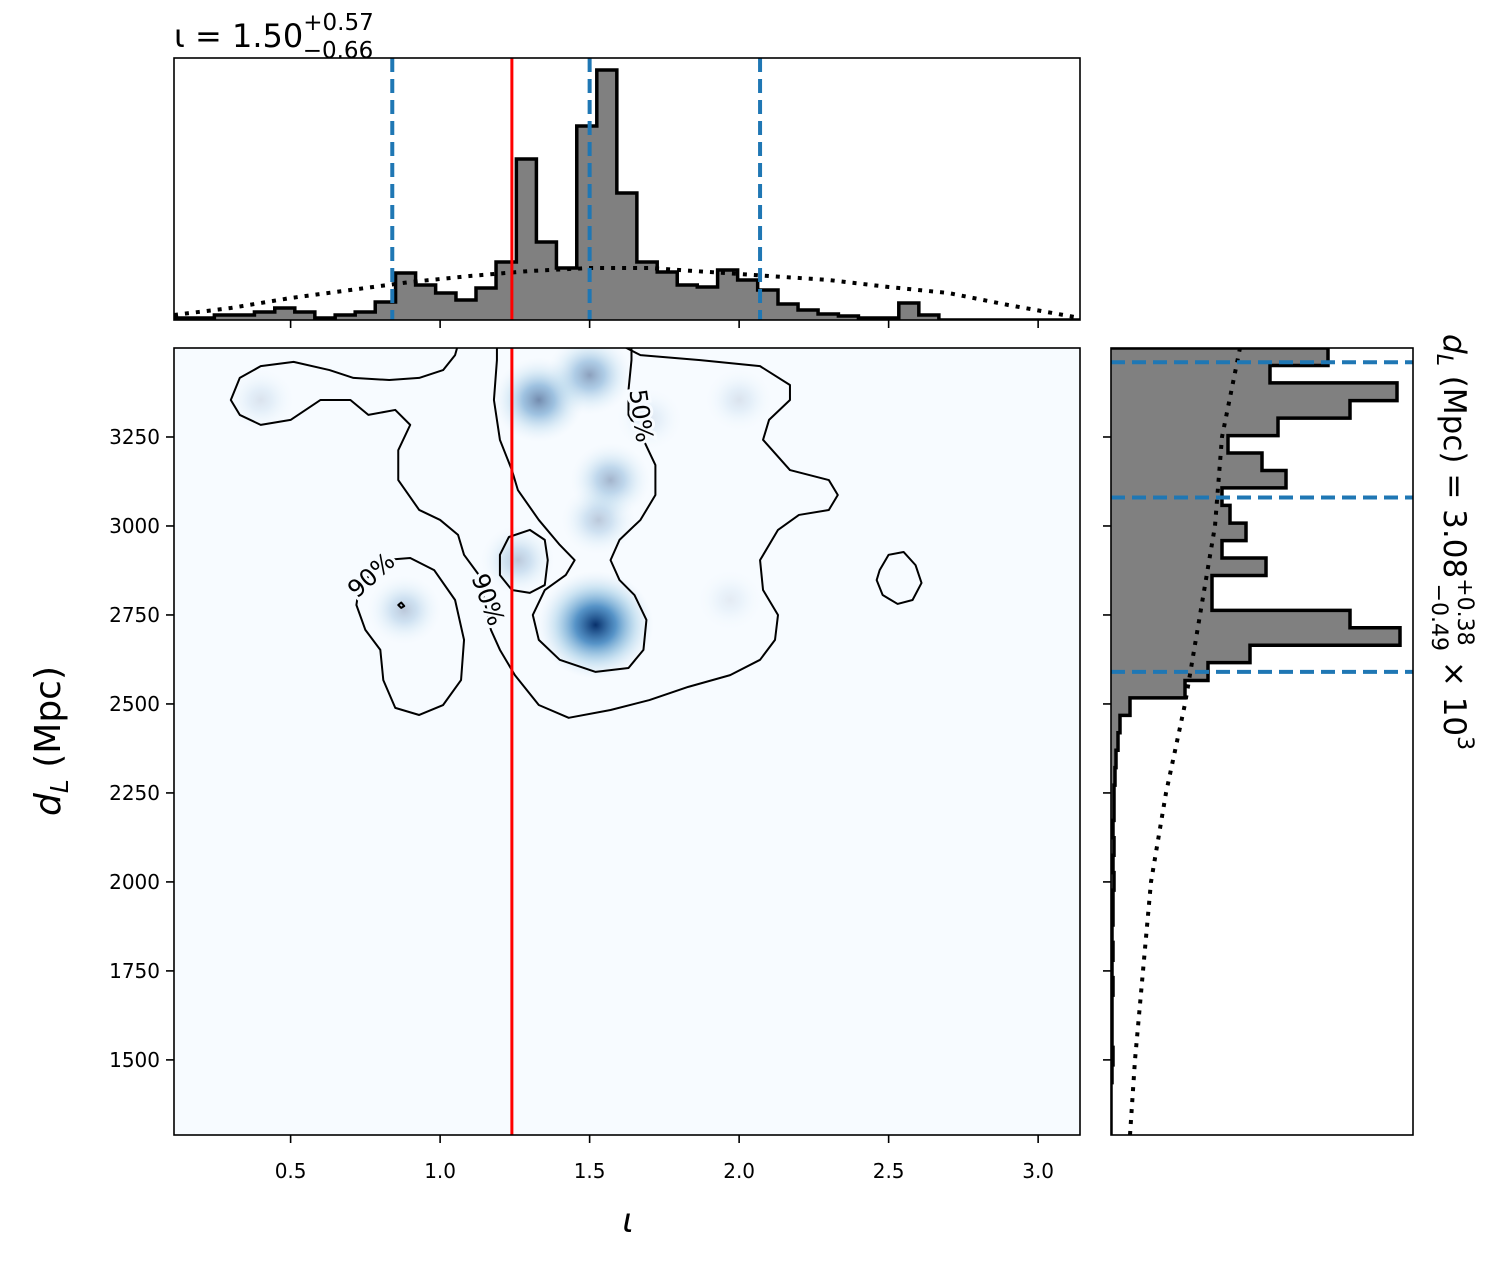 The width and height of the screenshot is (1502, 1263). Describe the element at coordinates (338, 23) in the screenshot. I see `title-sup: +0.57` at that location.